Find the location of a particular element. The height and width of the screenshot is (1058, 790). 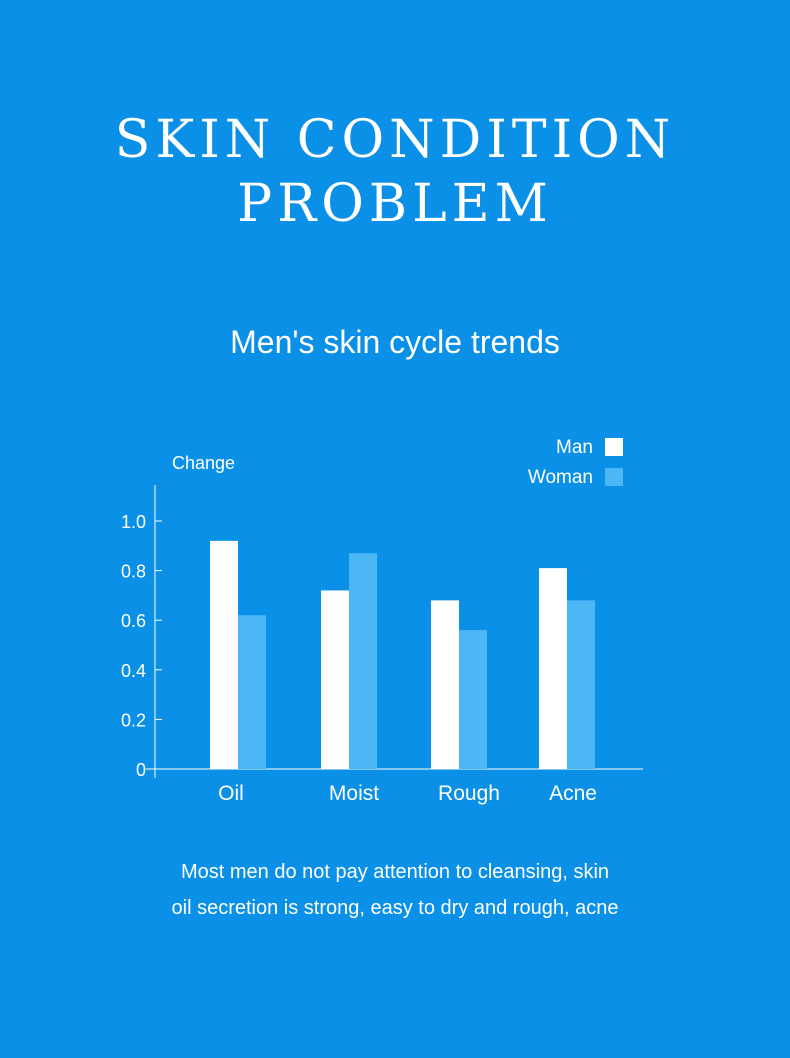

legend-label-woman: Woman is located at coordinates (560, 477).